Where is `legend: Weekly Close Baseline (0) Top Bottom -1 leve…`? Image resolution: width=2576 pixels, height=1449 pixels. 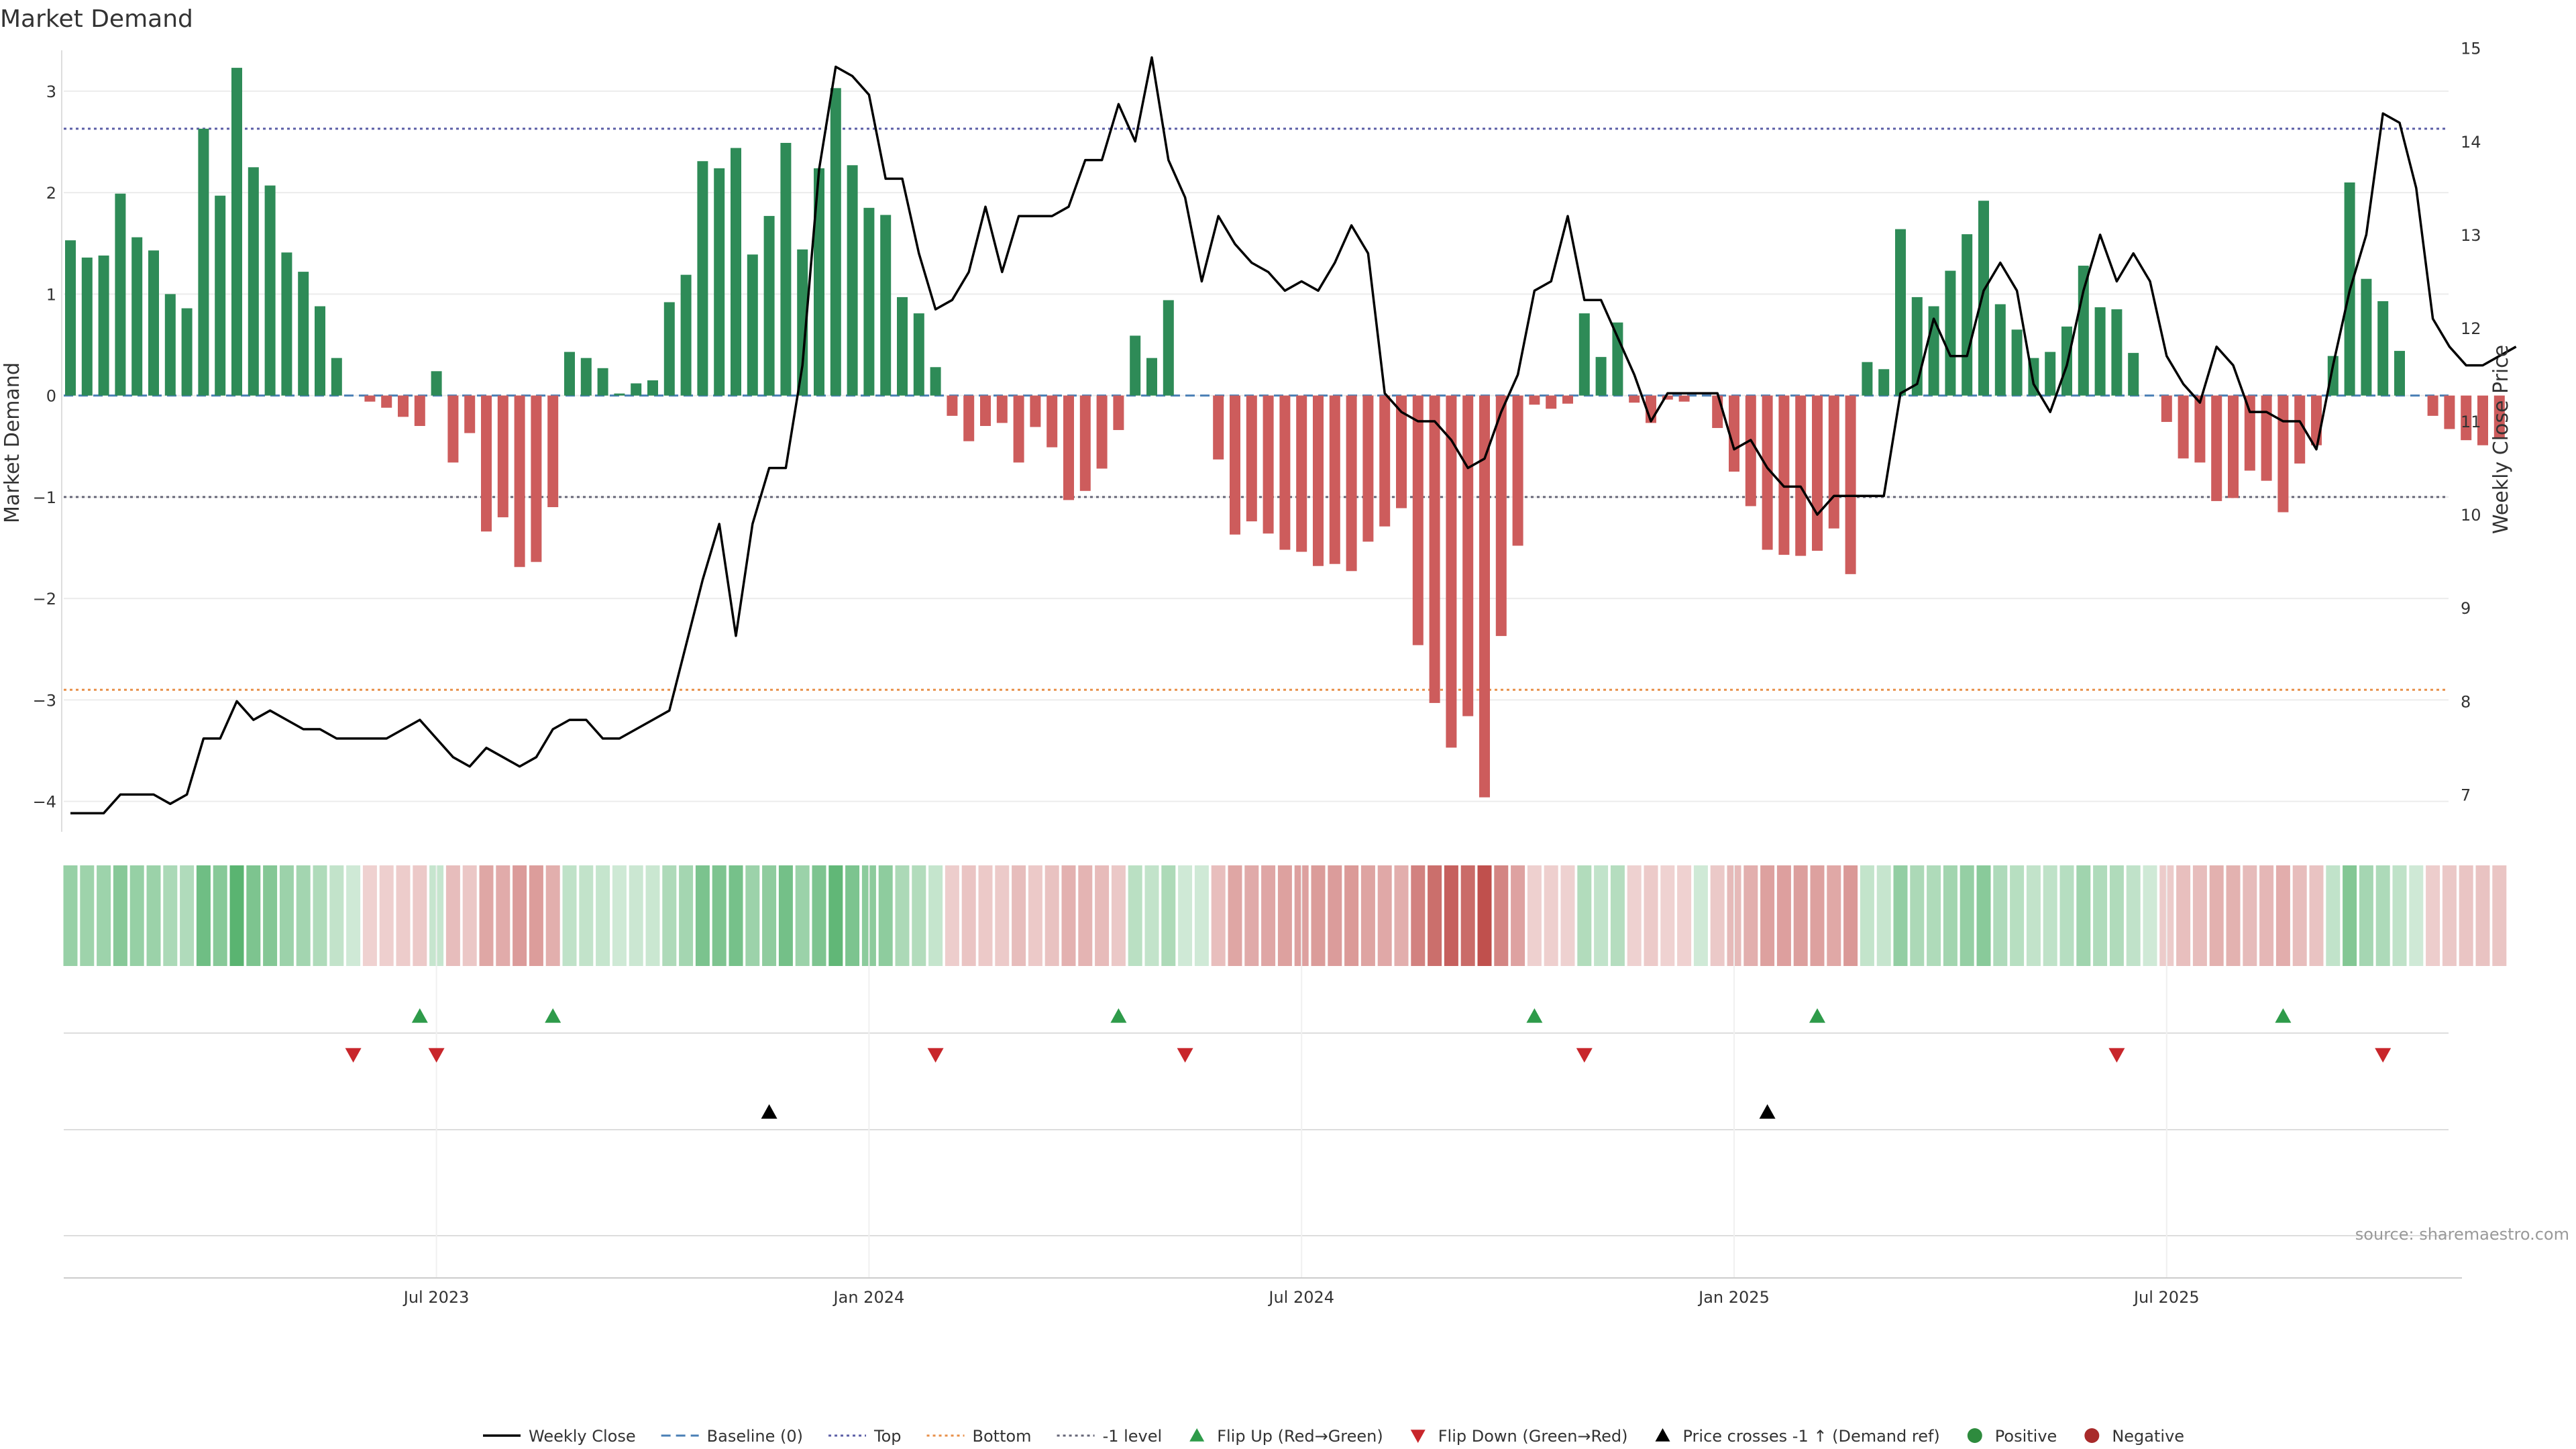
legend: Weekly Close Baseline (0) Top Bottom -1 leve… is located at coordinates (1333, 1436).